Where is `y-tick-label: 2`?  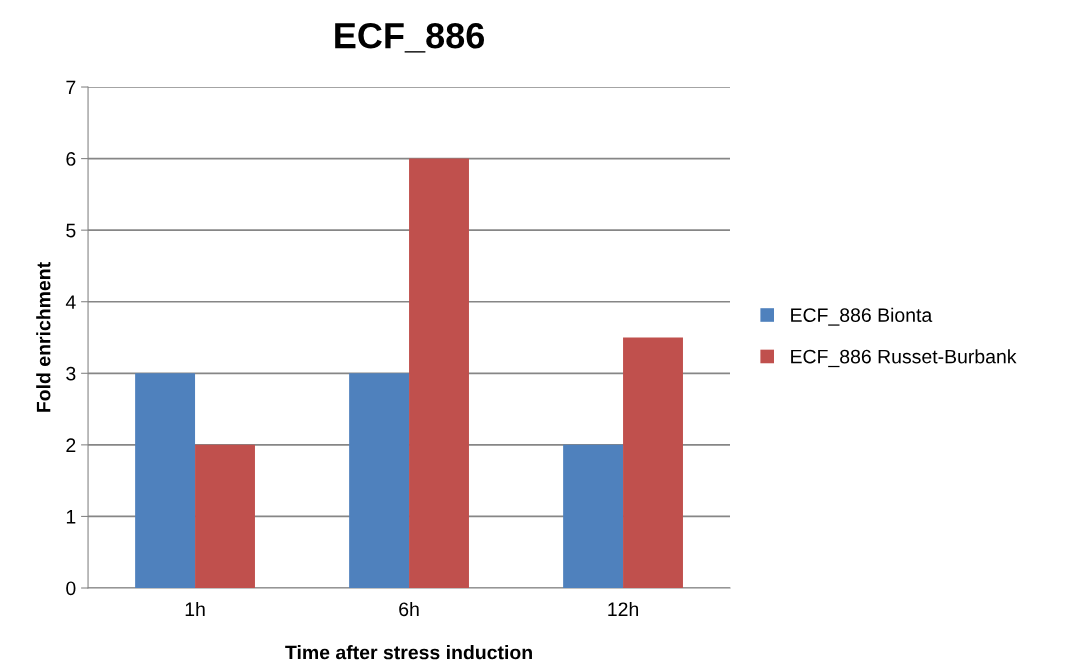
y-tick-label: 2 is located at coordinates (71, 445).